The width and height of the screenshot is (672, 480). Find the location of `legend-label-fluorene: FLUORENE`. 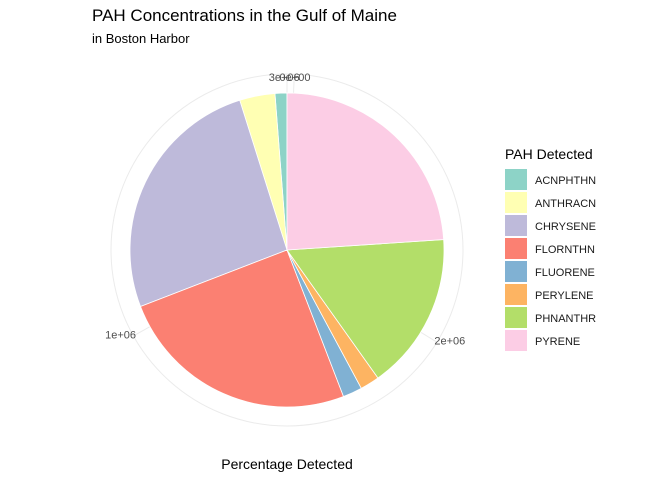

legend-label-fluorene: FLUORENE is located at coordinates (565, 273).